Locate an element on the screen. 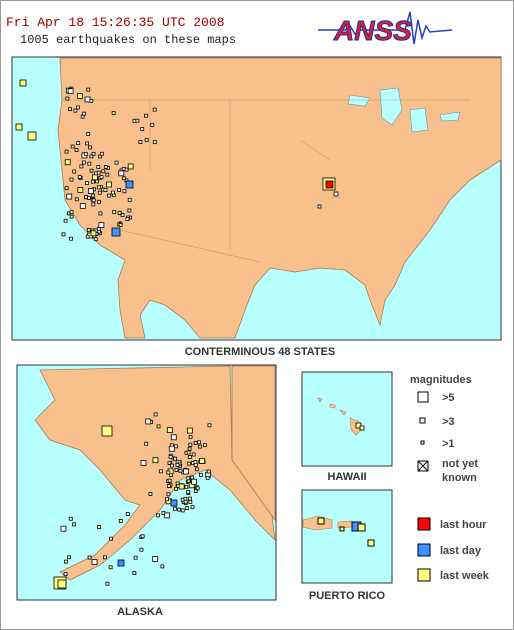 The image size is (514, 630). alaska-label: ALASKA is located at coordinates (140, 612).